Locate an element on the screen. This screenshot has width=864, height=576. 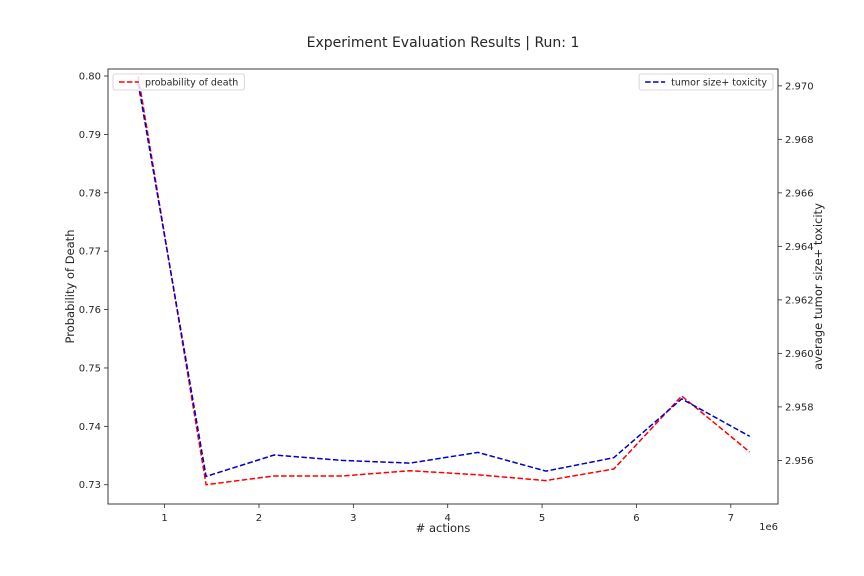
x-tick-label: 3 is located at coordinates (353, 518).